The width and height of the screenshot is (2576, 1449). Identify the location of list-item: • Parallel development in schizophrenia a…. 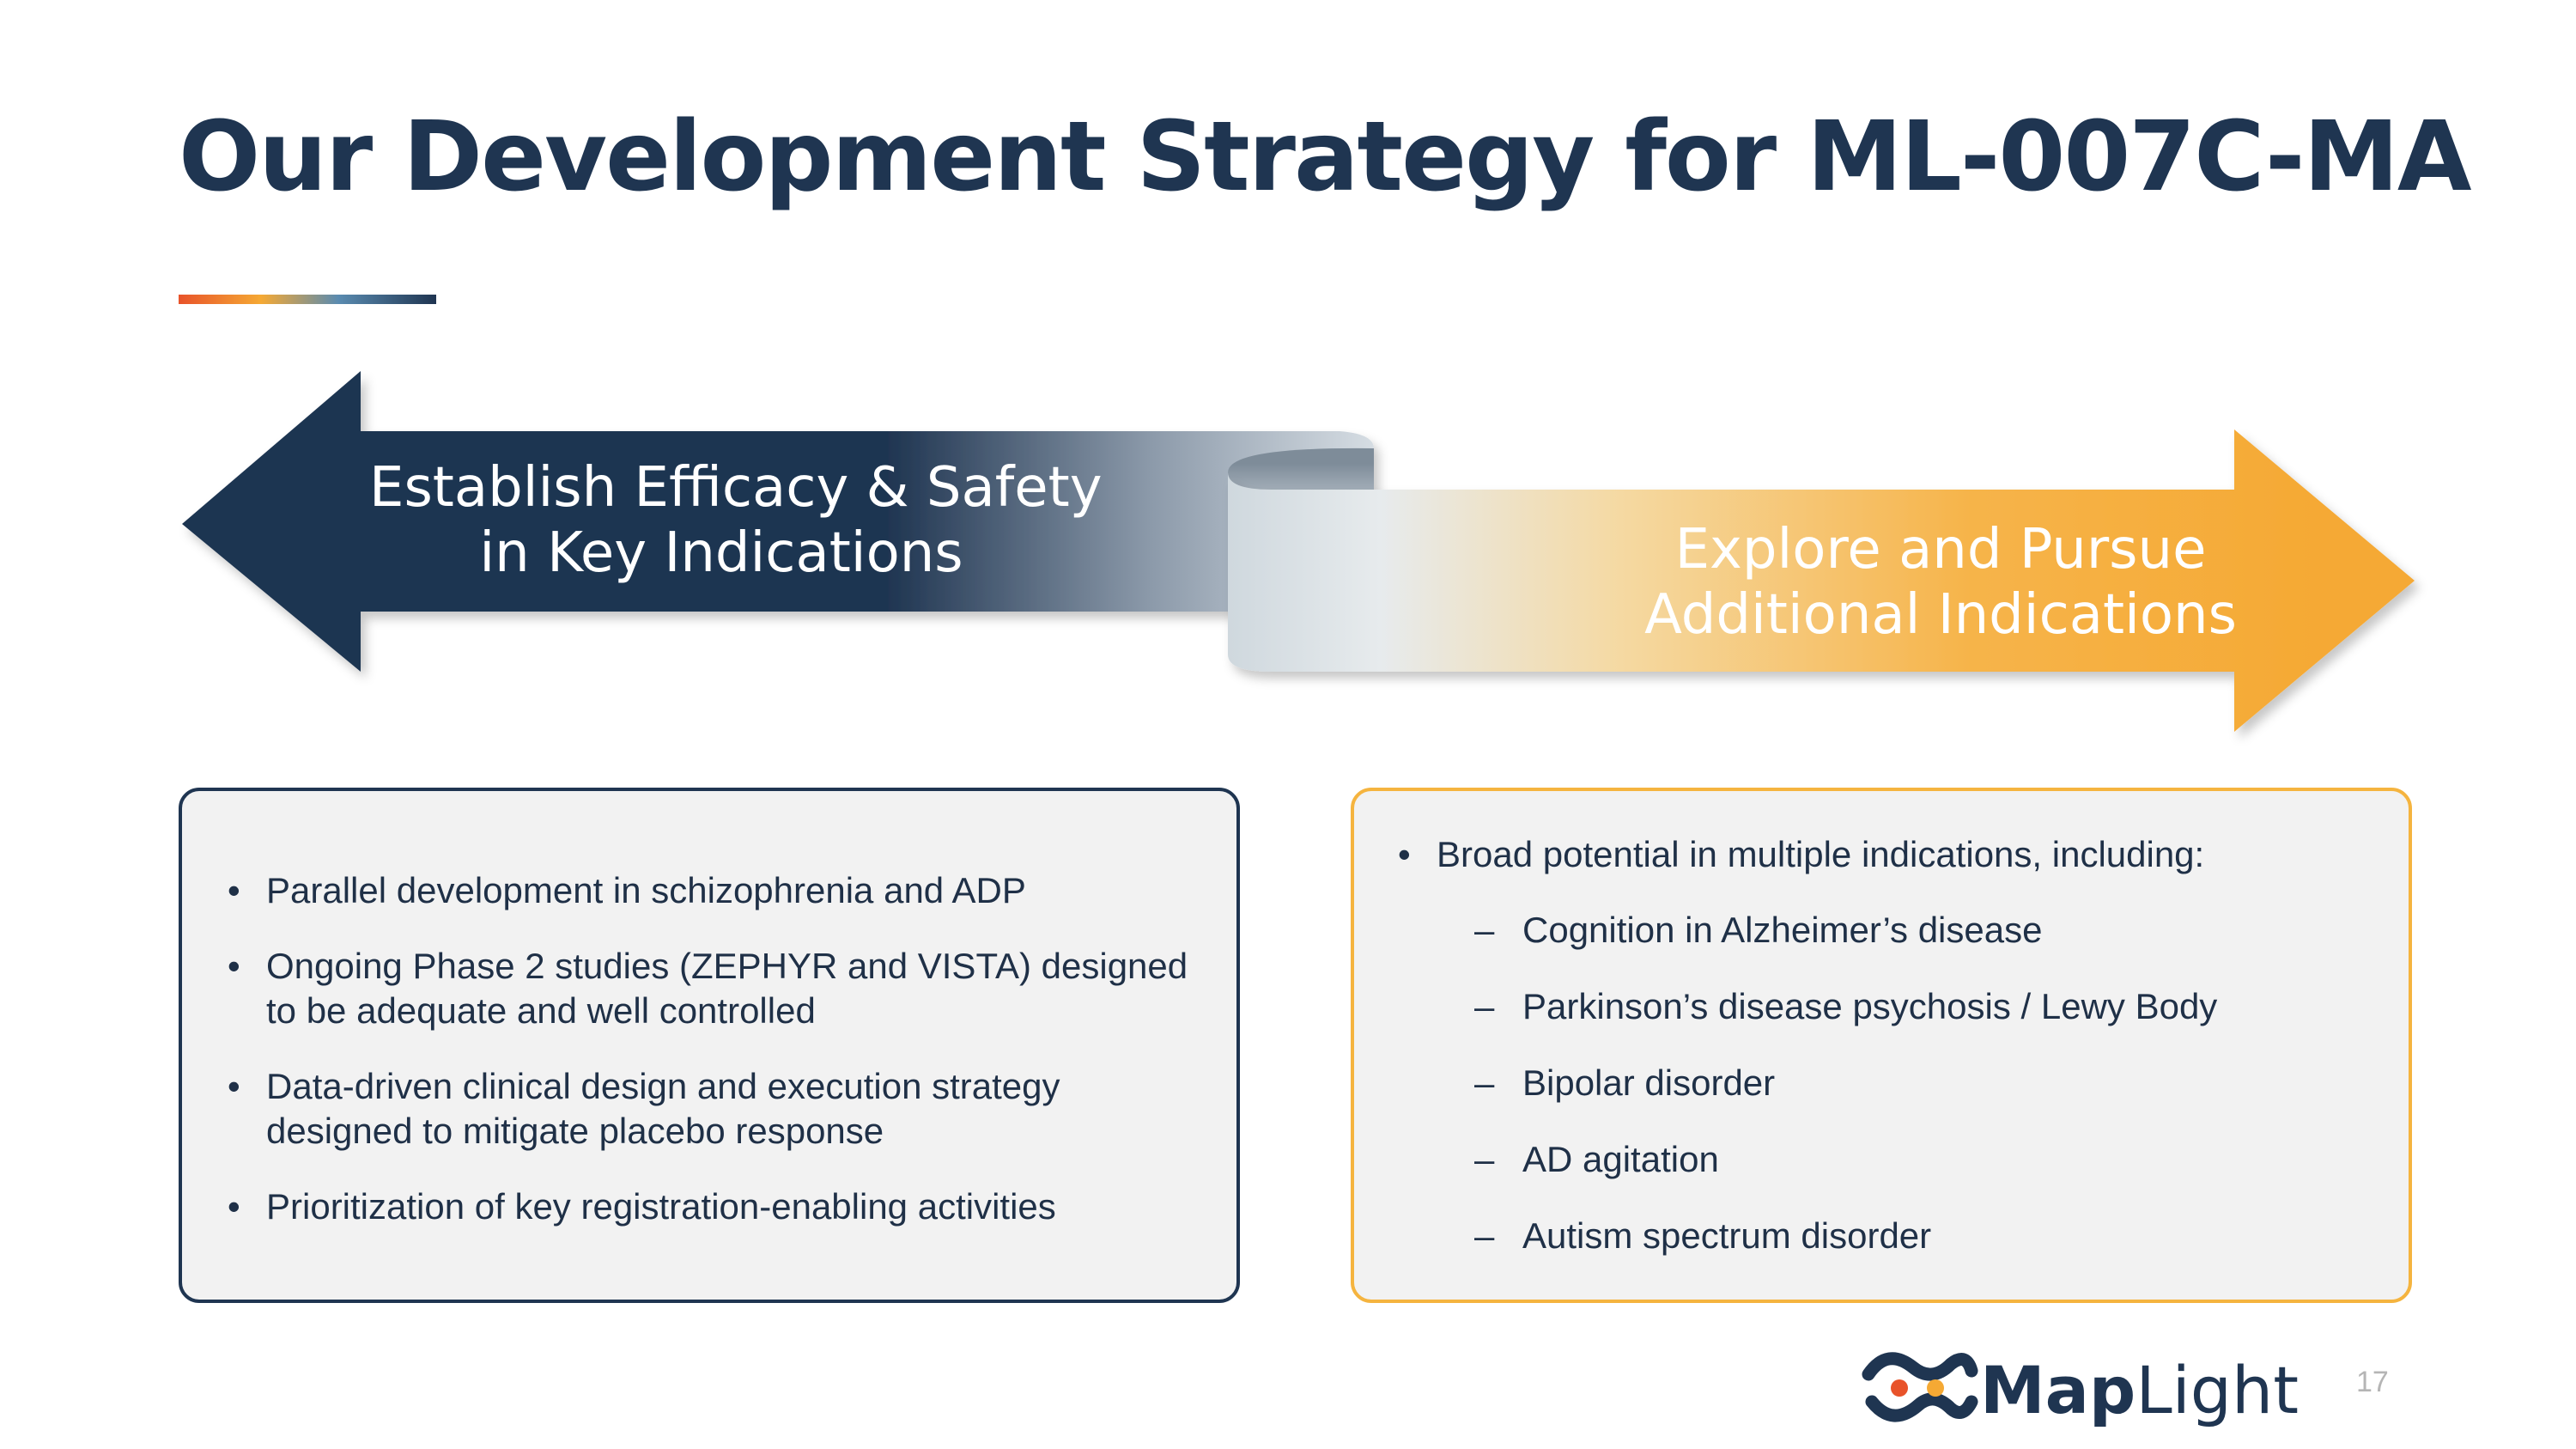
(715, 890).